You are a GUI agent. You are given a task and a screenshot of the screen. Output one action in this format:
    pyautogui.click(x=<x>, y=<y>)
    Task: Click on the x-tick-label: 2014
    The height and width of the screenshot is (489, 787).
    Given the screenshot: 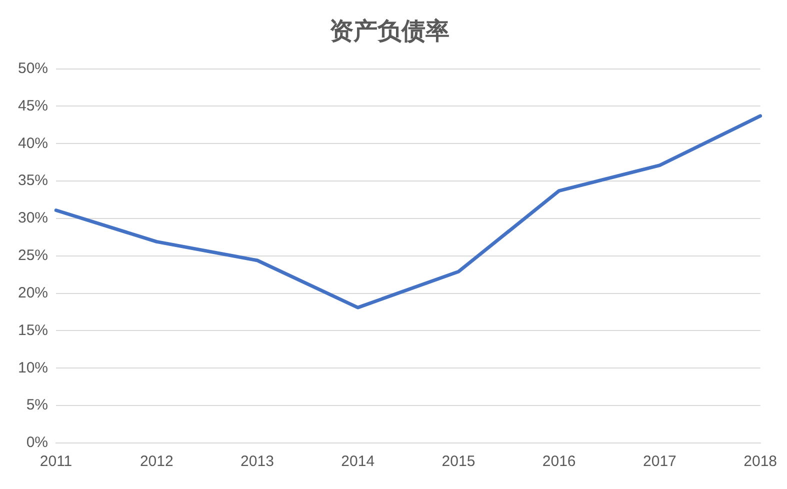 What is the action you would take?
    pyautogui.click(x=358, y=461)
    